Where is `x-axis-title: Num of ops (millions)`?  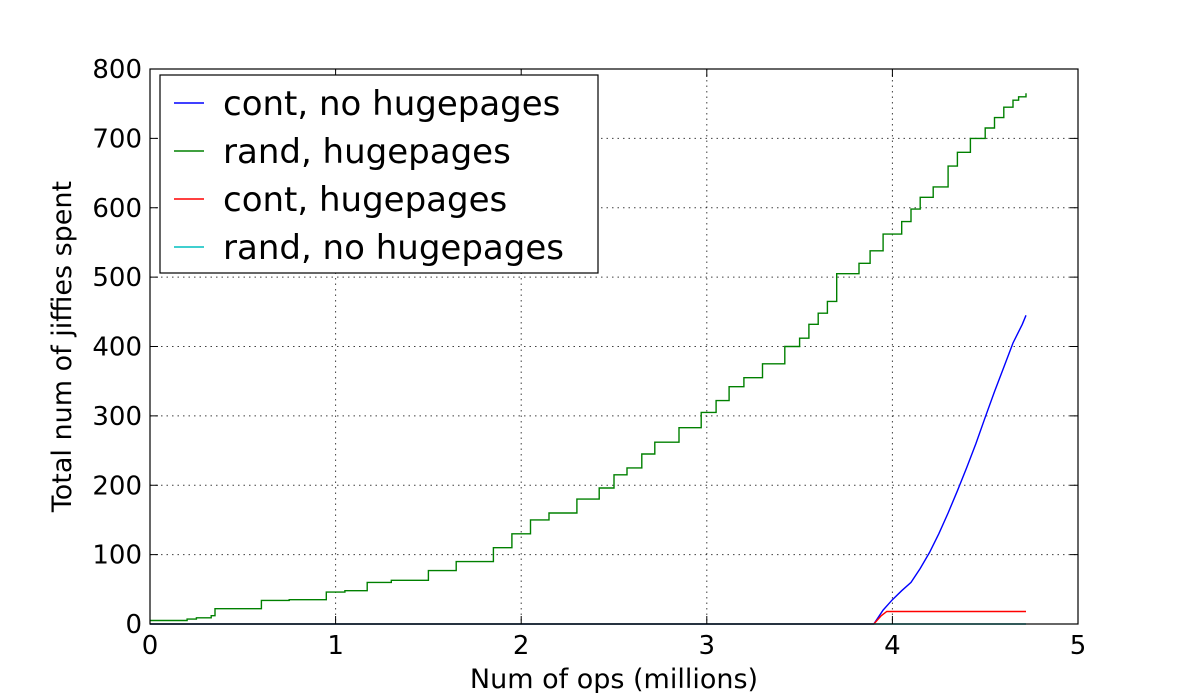 x-axis-title: Num of ops (millions) is located at coordinates (614, 678).